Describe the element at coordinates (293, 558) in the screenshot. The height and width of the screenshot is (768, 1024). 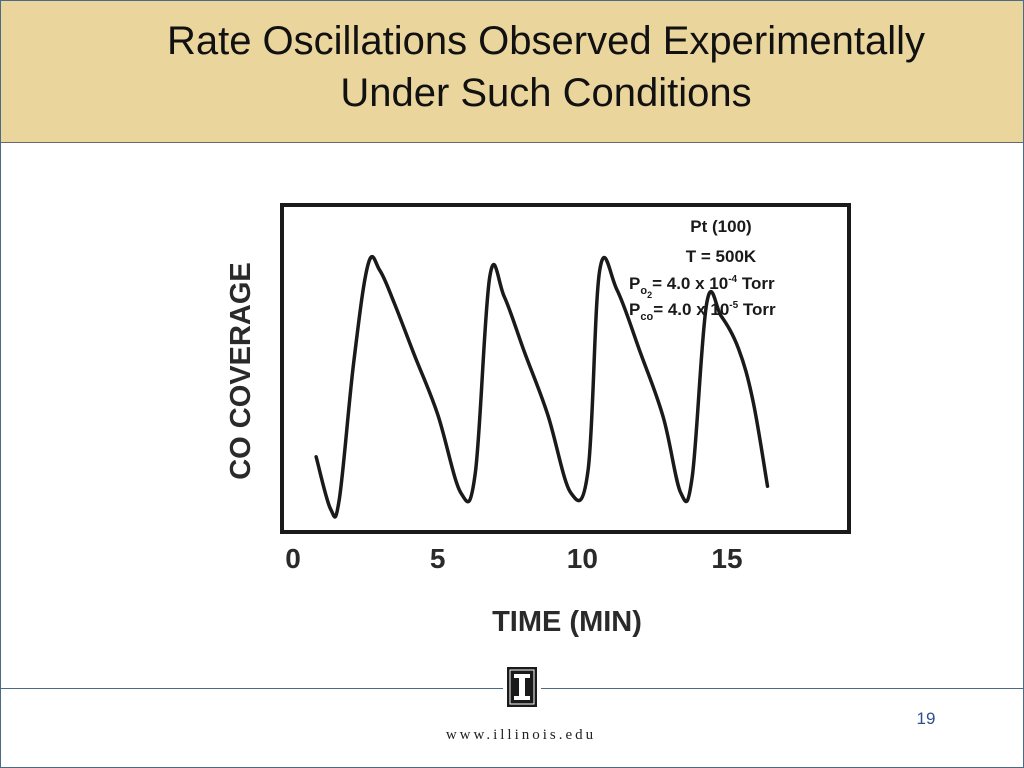
I see `x-tick-label: 0` at that location.